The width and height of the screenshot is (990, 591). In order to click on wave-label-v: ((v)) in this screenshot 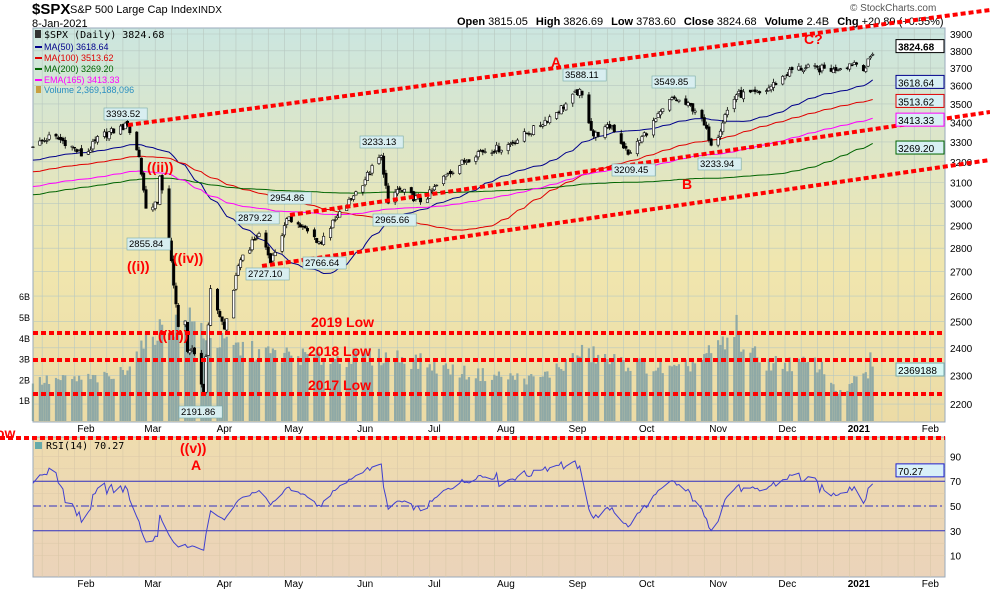, I will do `click(193, 448)`.